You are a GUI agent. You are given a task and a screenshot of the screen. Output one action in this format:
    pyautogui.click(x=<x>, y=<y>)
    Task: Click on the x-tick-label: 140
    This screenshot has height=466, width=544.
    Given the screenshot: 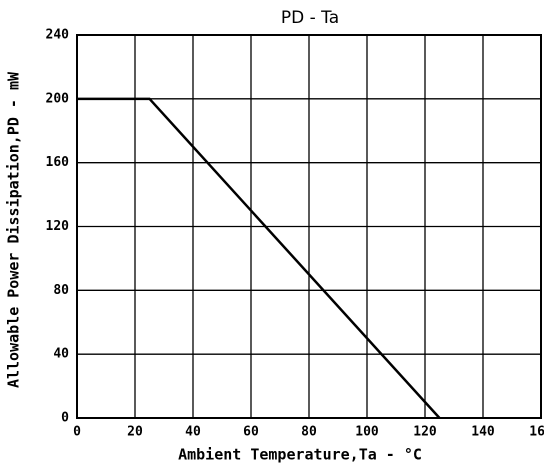 What is the action you would take?
    pyautogui.click(x=483, y=432)
    